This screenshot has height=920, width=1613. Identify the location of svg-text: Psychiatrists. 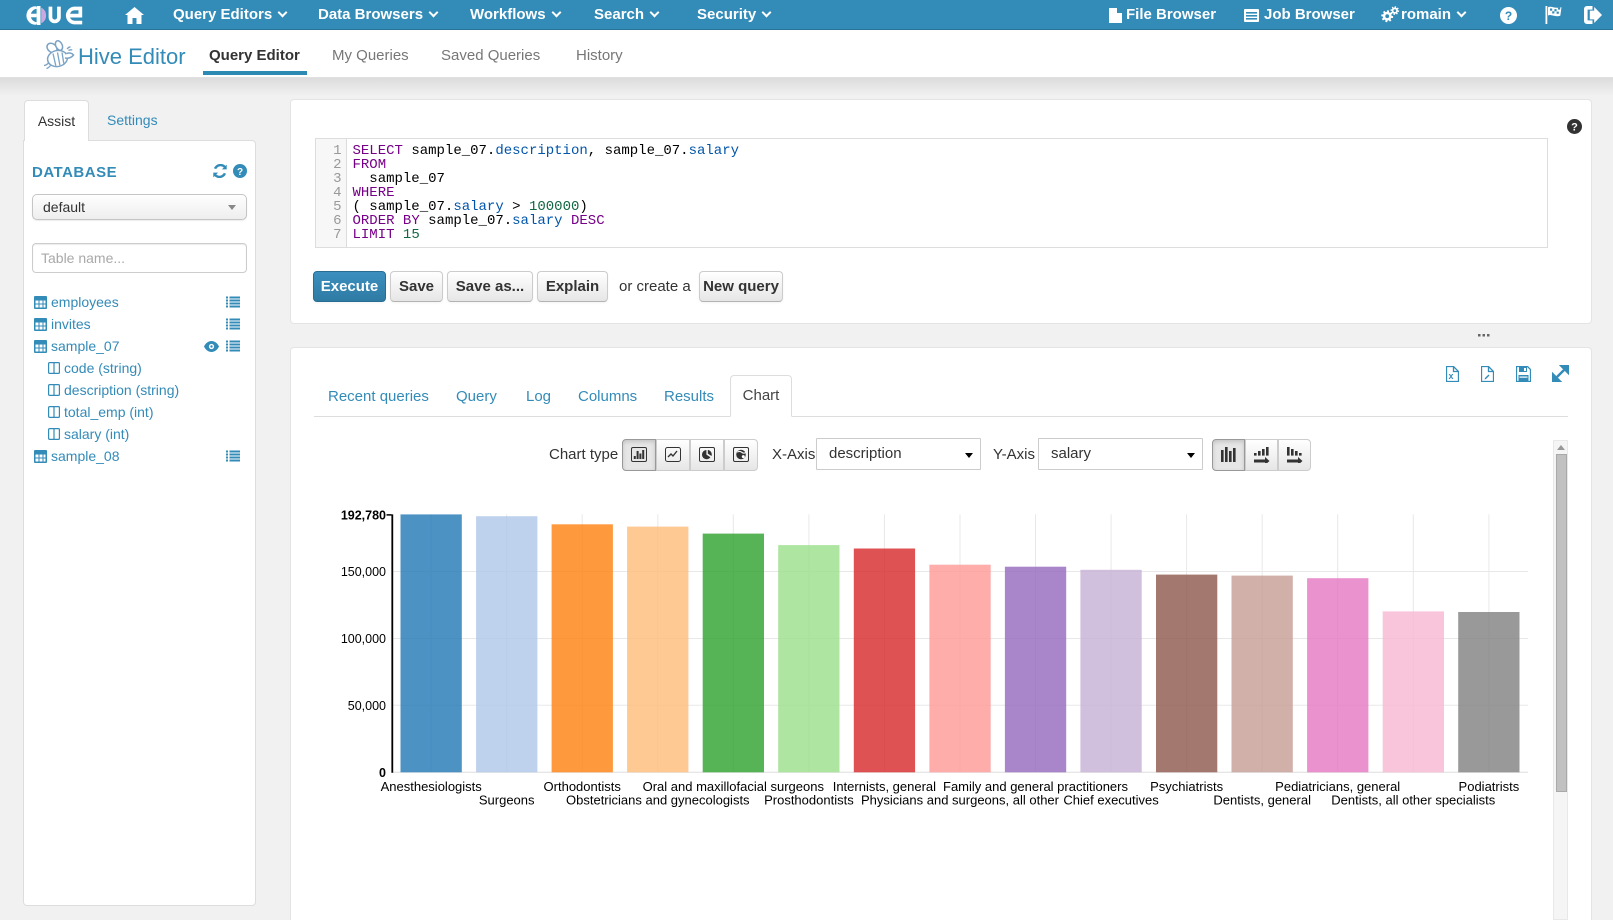
(1186, 786).